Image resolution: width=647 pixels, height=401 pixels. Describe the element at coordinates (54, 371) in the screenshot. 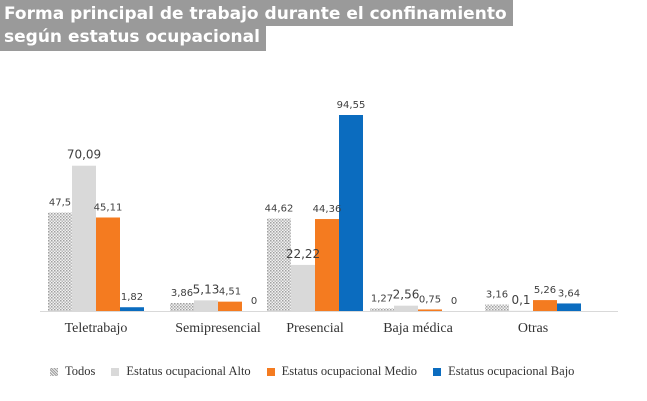

I see `legend-swatch-todos` at that location.